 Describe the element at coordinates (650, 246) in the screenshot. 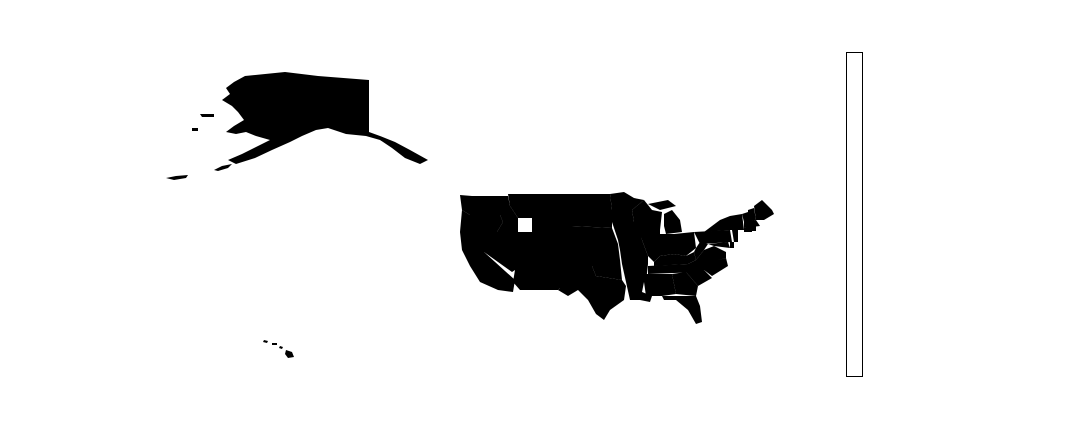

I see `state-illinois` at that location.